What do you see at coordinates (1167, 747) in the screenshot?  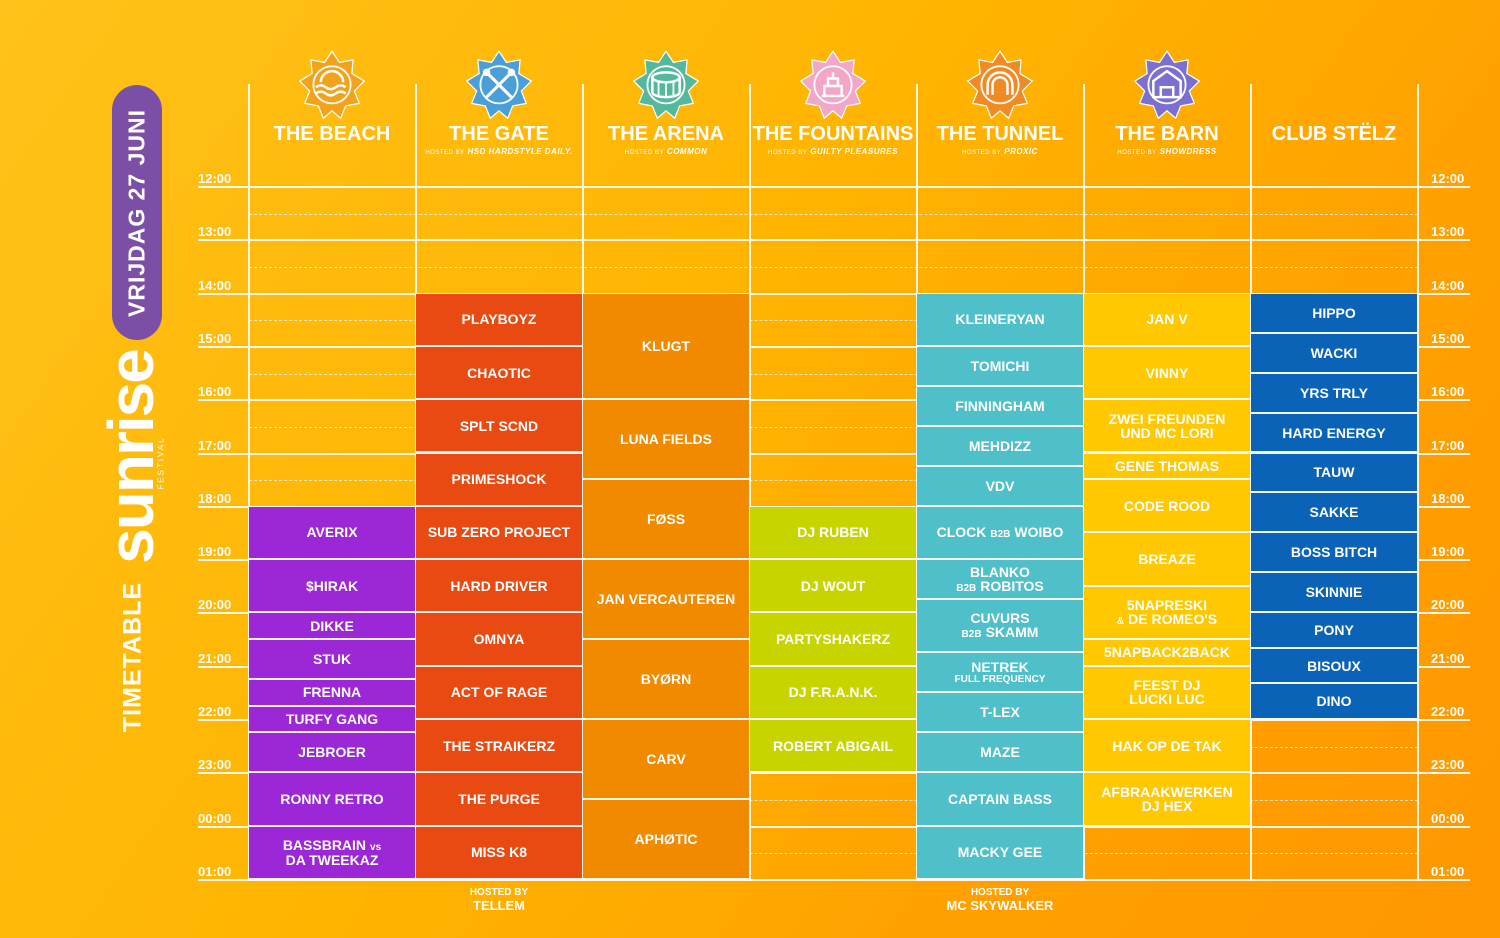 I see `artist-slot: HAK OP DE TAK` at bounding box center [1167, 747].